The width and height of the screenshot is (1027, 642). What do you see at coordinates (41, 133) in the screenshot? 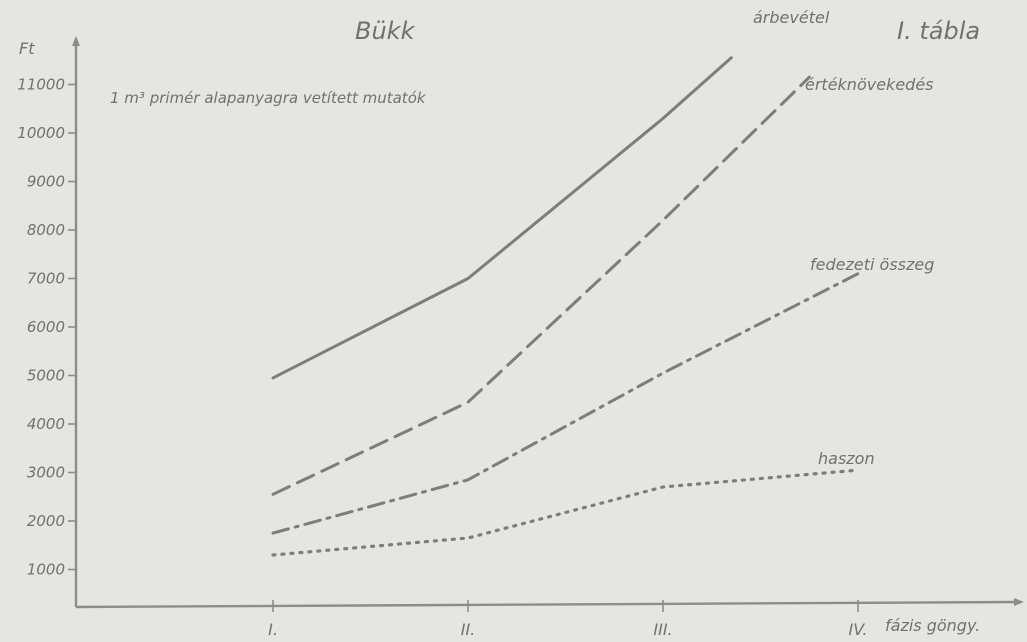
I see `y-tick-label: 10000` at bounding box center [41, 133].